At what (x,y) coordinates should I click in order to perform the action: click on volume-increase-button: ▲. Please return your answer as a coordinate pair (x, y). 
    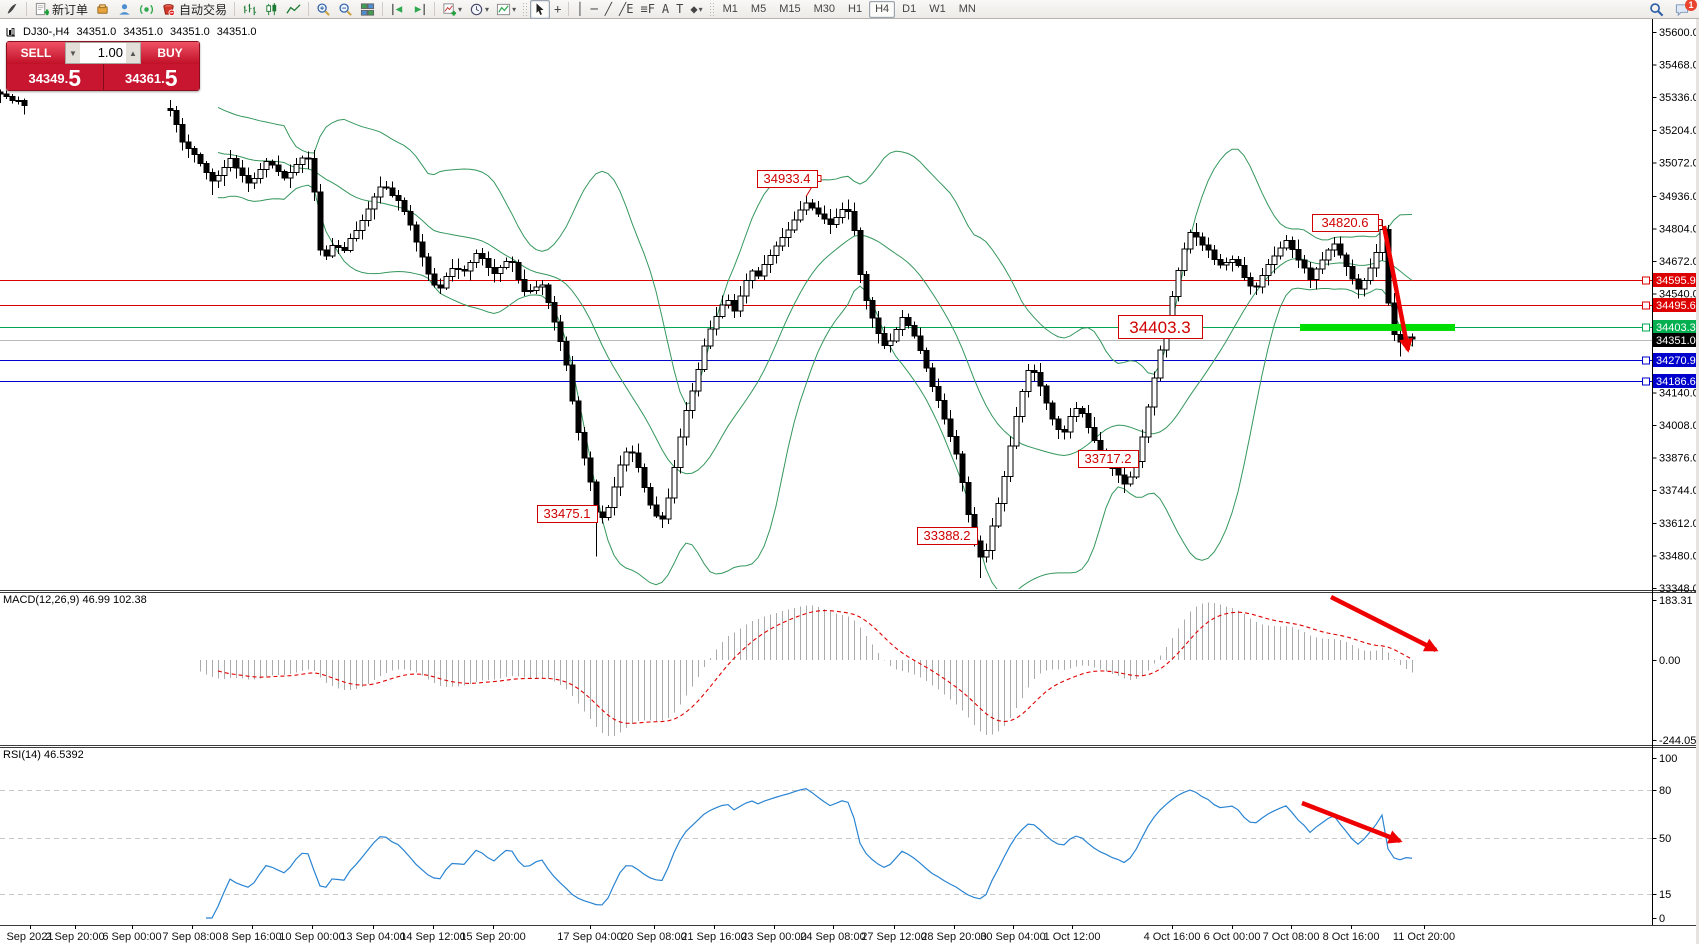
    Looking at the image, I should click on (133, 53).